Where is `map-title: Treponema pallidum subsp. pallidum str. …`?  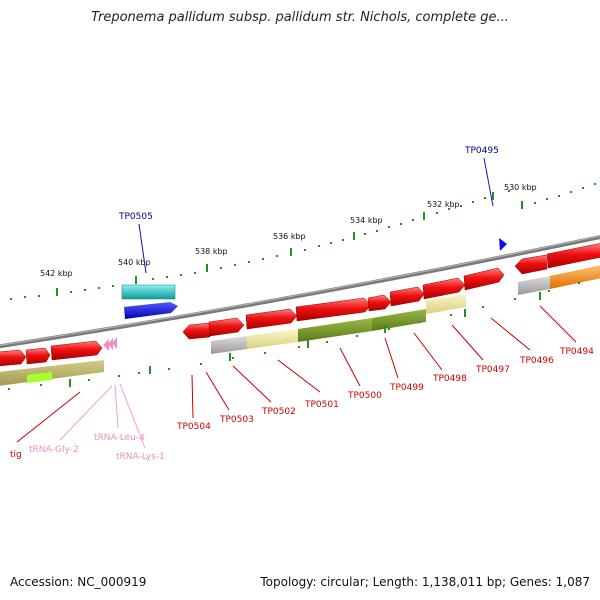
map-title: Treponema pallidum subsp. pallidum str. … is located at coordinates (300, 17).